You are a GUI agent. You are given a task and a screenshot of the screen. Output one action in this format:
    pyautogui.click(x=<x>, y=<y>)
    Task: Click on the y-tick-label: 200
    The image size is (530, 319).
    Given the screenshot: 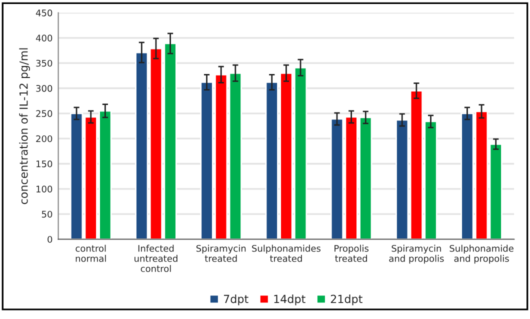 What is the action you would take?
    pyautogui.click(x=44, y=138)
    